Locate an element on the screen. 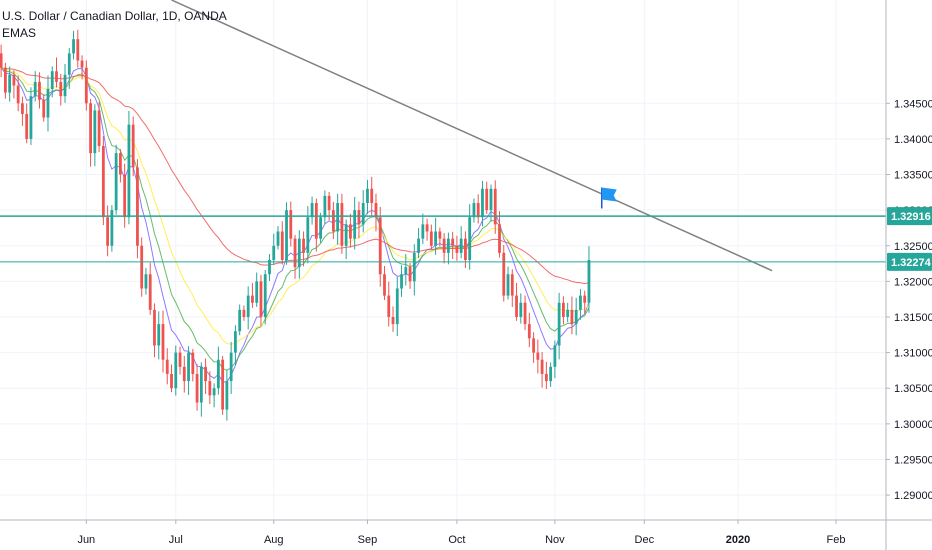 The width and height of the screenshot is (932, 550). price-tick-label: 1.32000 is located at coordinates (913, 282).